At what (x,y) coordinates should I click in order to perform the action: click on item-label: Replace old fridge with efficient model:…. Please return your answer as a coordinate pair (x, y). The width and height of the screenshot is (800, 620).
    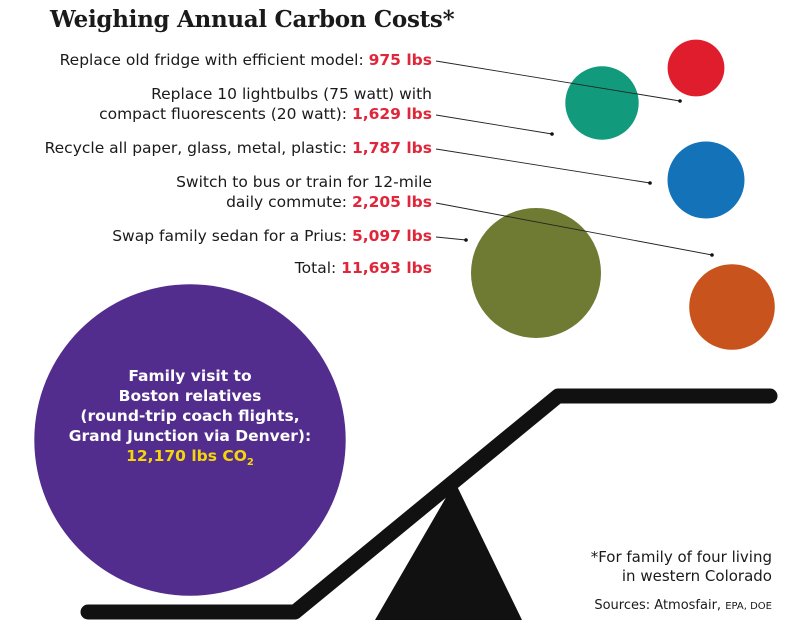
    Looking at the image, I should click on (246, 60).